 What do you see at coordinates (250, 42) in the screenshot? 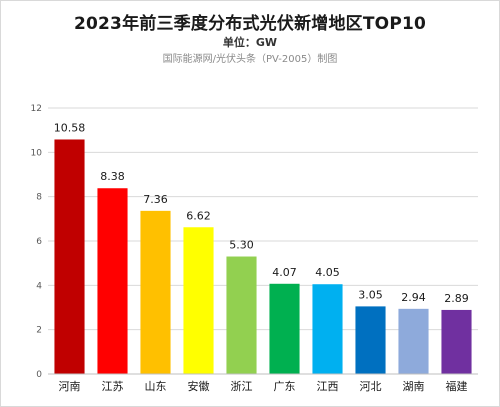
I see `chart-subtitle: 单位：GW` at bounding box center [250, 42].